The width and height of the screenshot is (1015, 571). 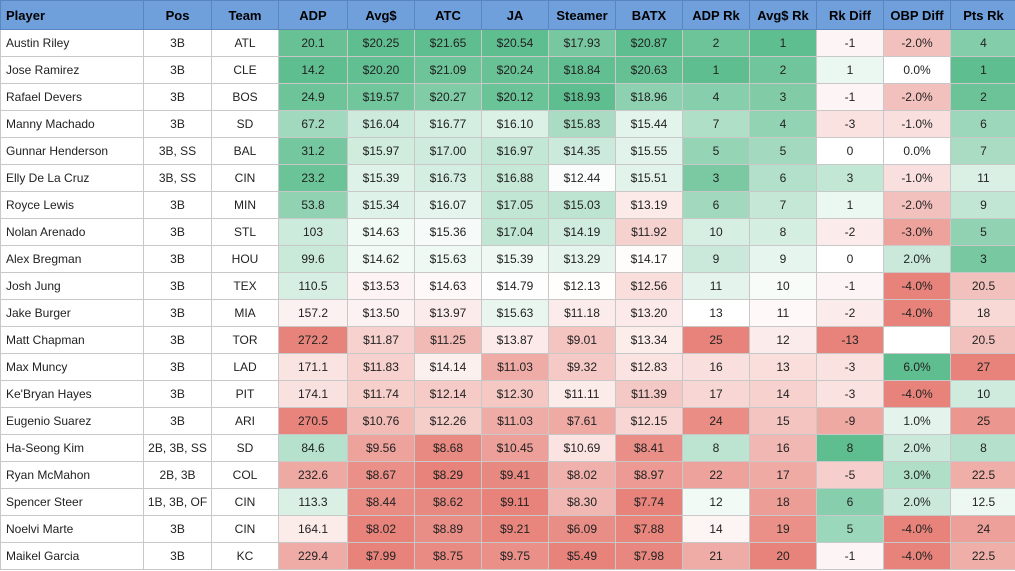 What do you see at coordinates (177, 475) in the screenshot?
I see `cell-pos: 2B, 3B` at bounding box center [177, 475].